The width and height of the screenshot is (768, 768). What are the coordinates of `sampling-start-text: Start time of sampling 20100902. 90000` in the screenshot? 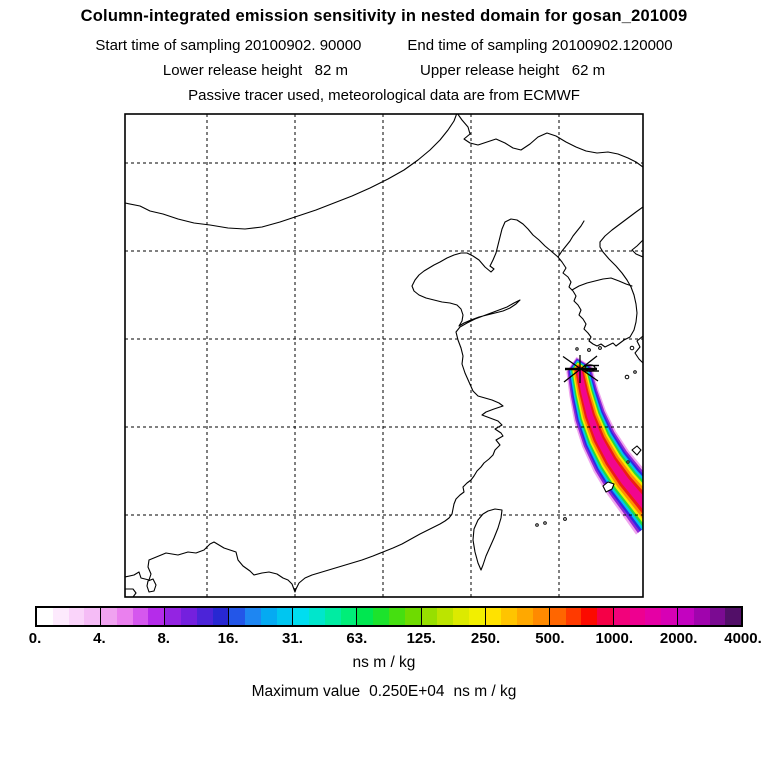 It's located at (228, 45).